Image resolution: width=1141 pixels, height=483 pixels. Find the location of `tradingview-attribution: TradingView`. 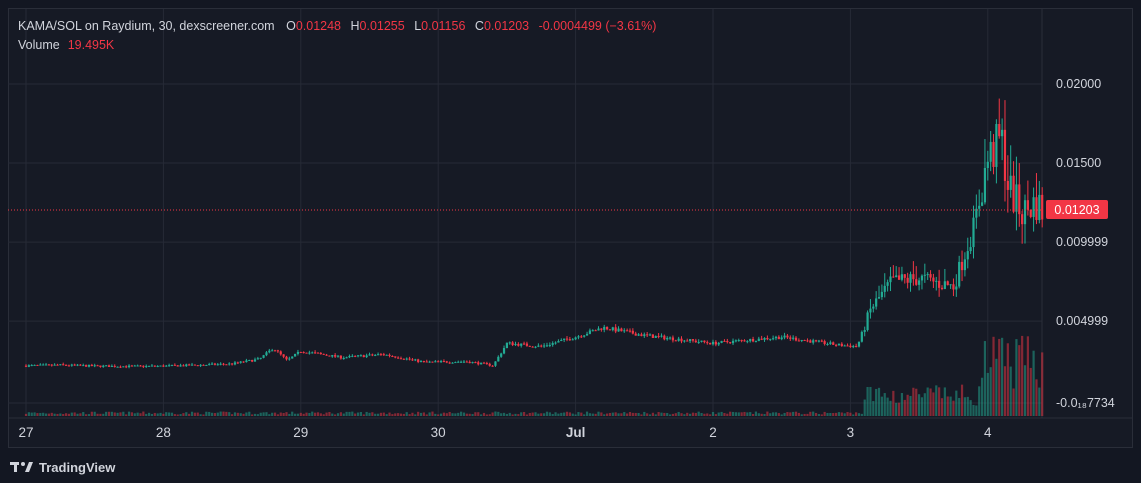

tradingview-attribution: TradingView is located at coordinates (62, 467).